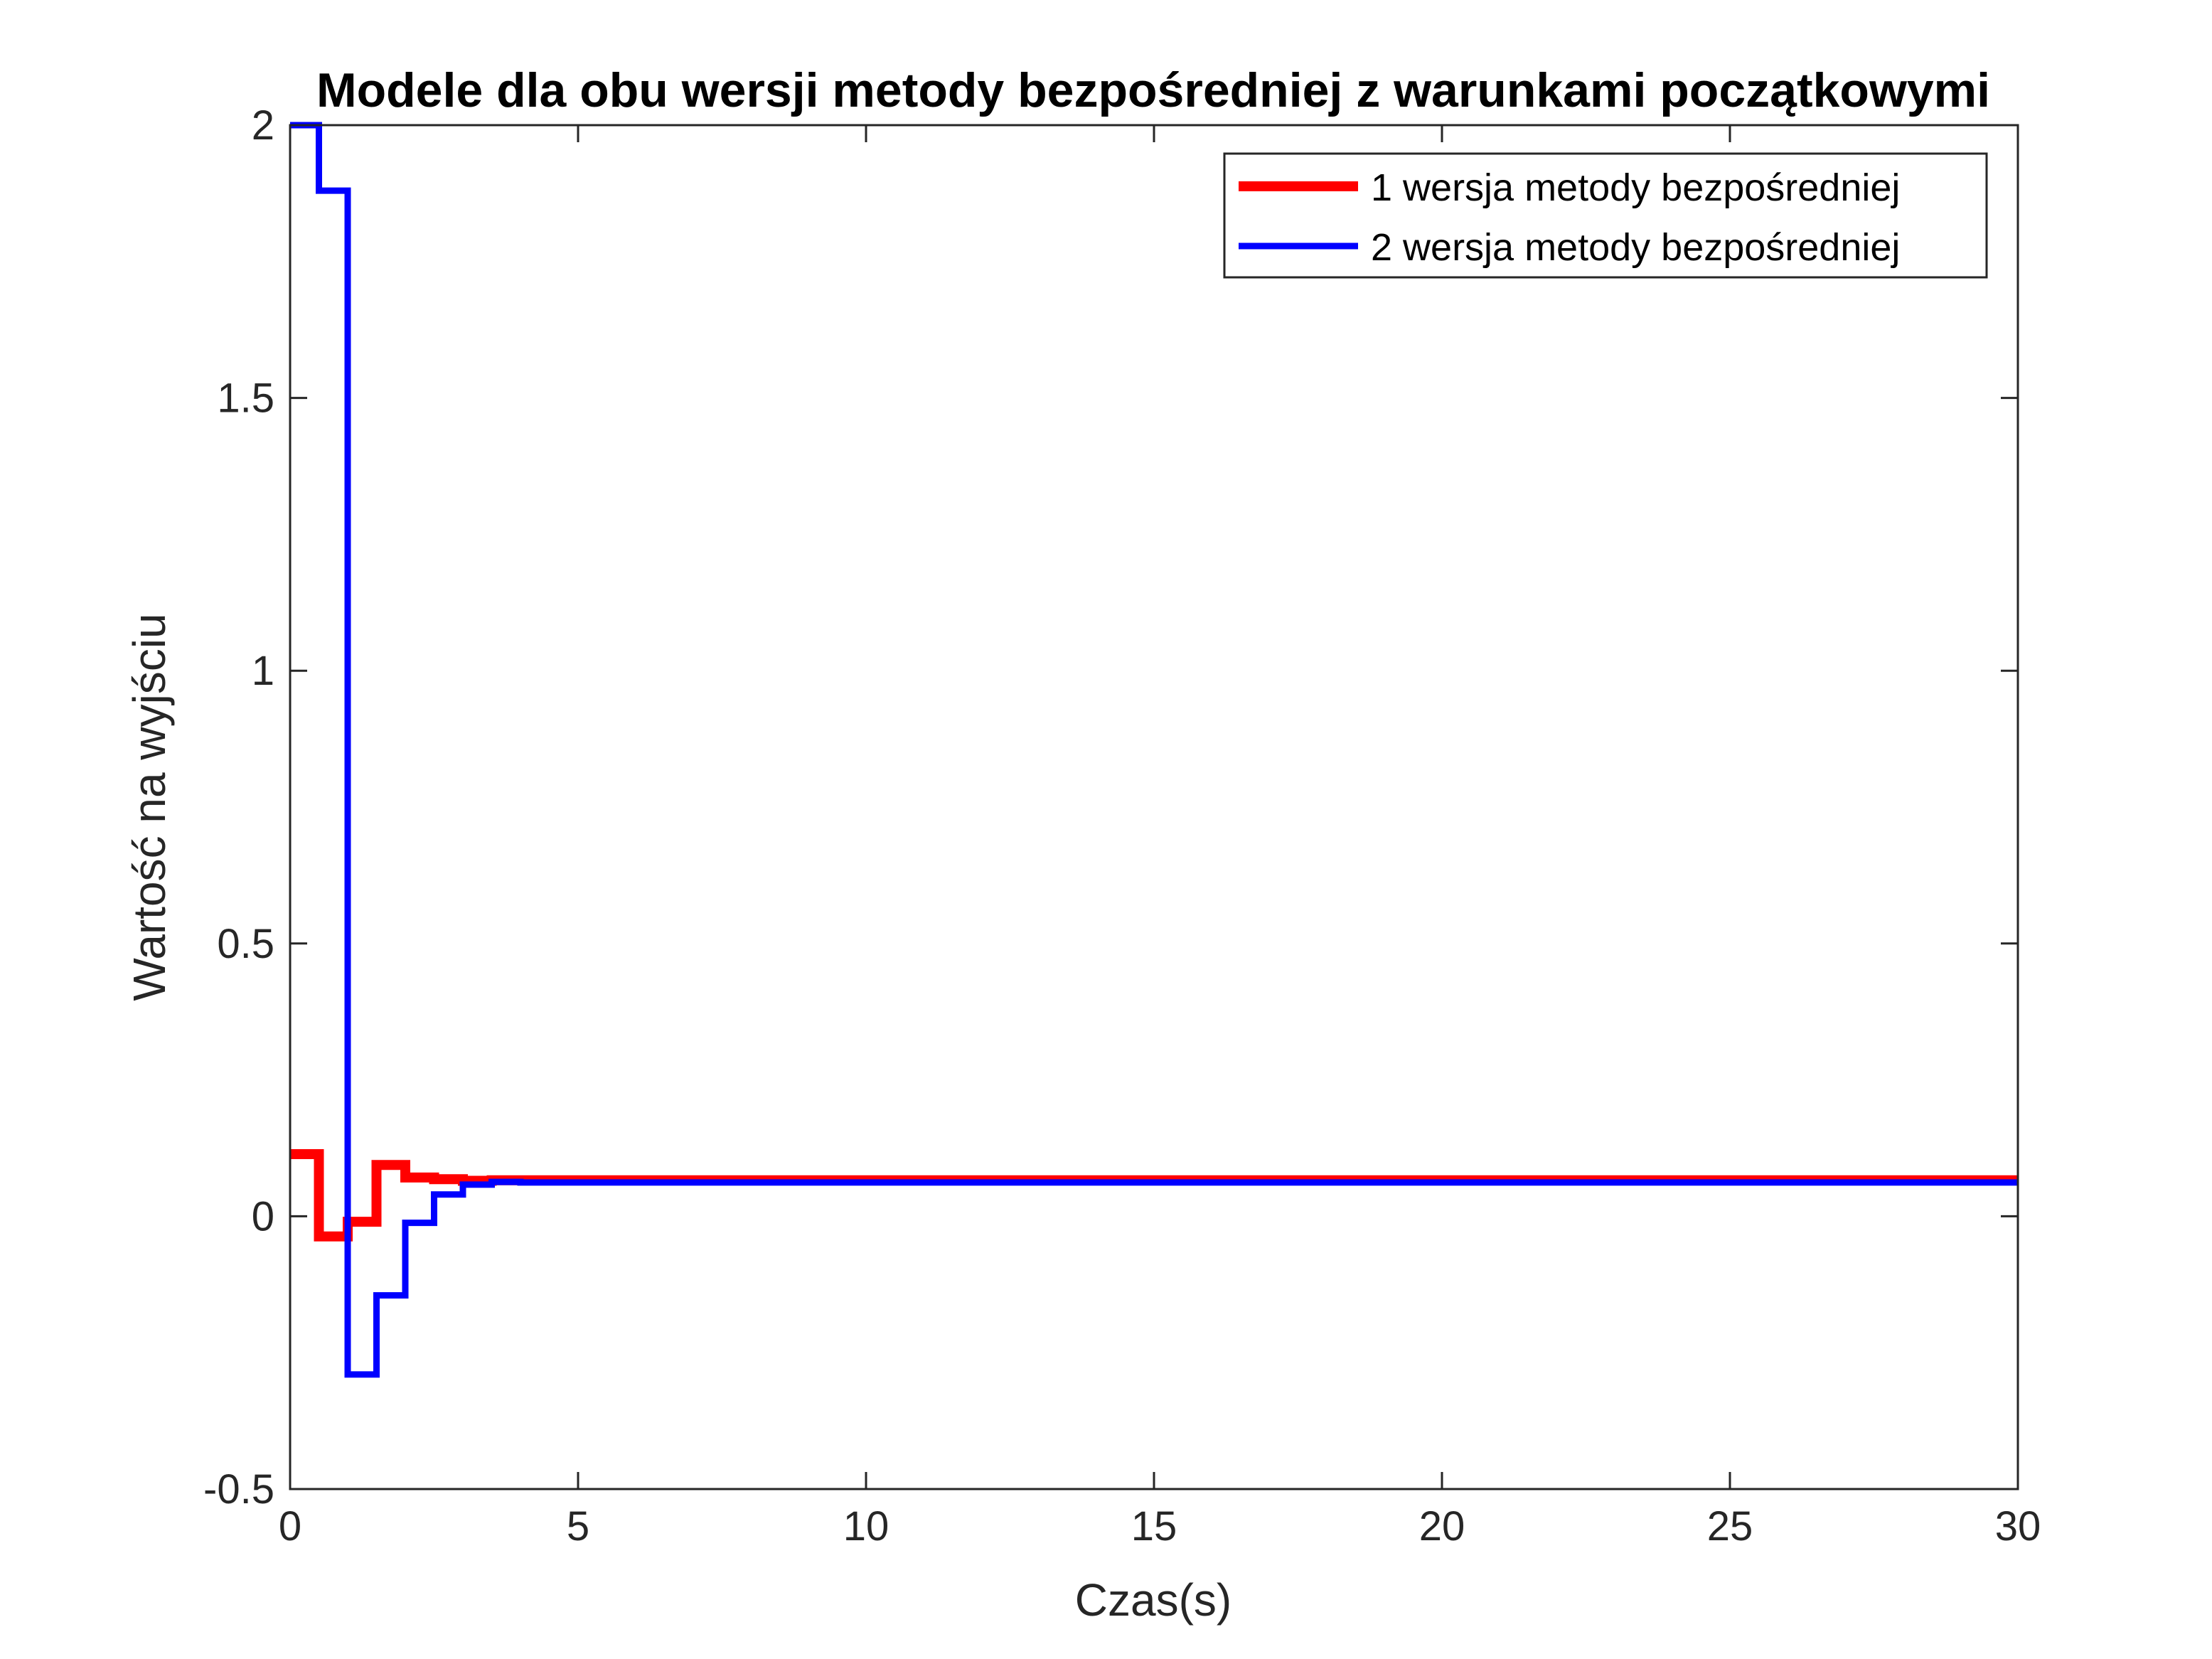 Image resolution: width=2212 pixels, height=1659 pixels. Describe the element at coordinates (578, 1526) in the screenshot. I see `x-tick-label: 5` at that location.